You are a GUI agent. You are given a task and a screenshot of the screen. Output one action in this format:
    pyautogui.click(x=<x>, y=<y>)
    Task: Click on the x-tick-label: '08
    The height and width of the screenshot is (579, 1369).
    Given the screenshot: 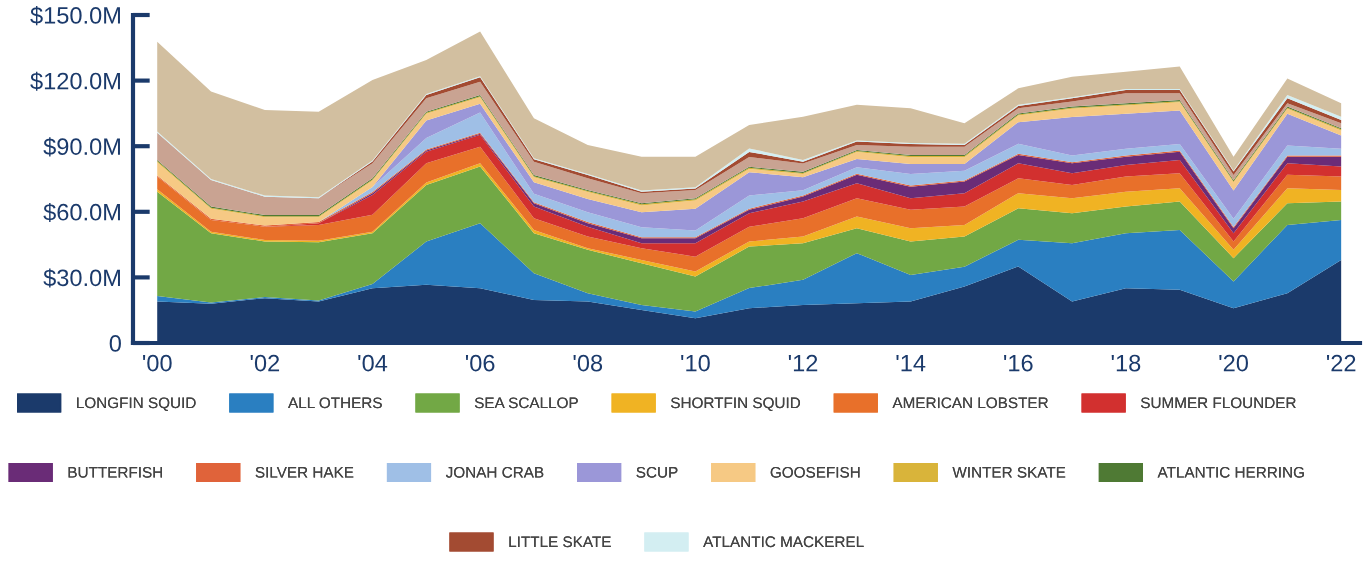 What is the action you would take?
    pyautogui.click(x=588, y=363)
    